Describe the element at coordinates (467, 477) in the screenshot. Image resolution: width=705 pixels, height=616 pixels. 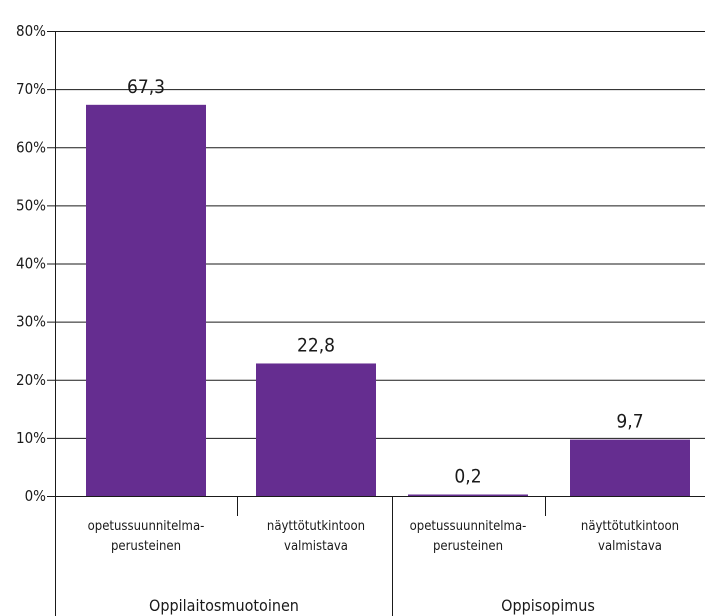
I see `data-label: 0,2` at that location.